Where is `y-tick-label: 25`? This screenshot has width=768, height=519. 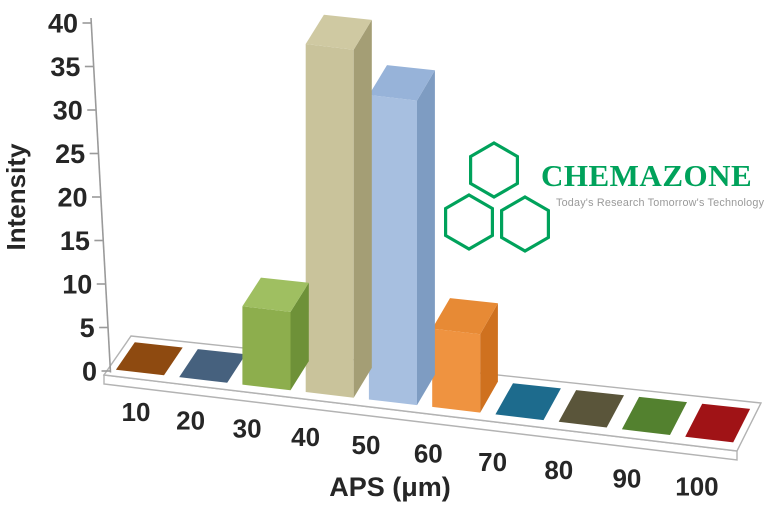 y-tick-label: 25 is located at coordinates (70, 154).